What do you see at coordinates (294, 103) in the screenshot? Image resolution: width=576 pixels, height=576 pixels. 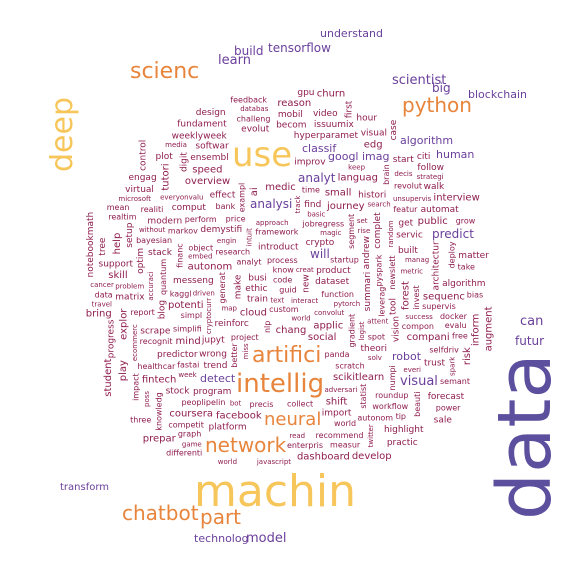 I see `word-cloud-term: reason` at bounding box center [294, 103].